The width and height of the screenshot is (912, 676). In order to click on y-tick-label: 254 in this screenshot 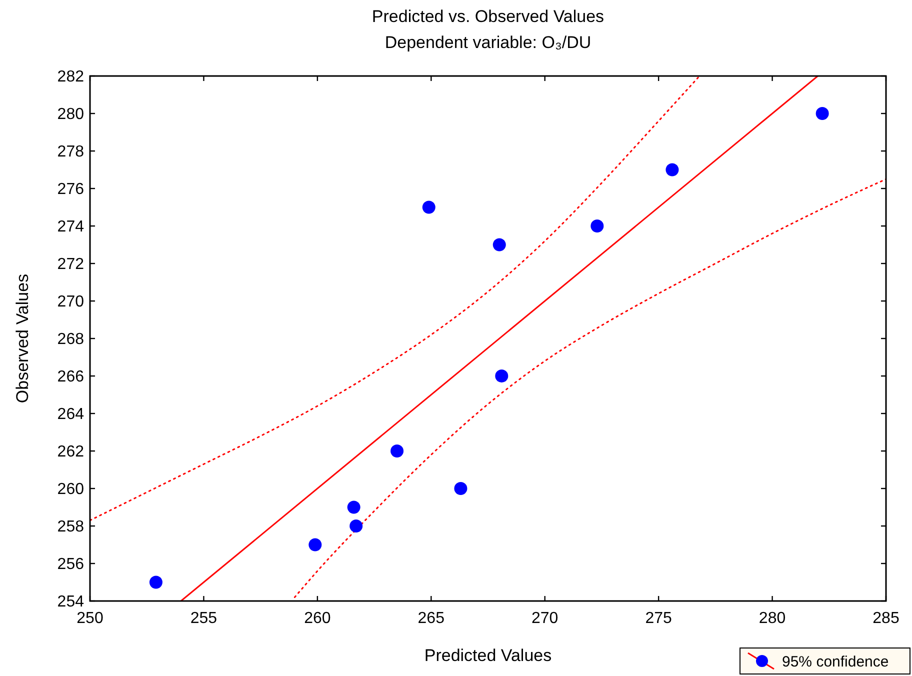, I will do `click(70, 602)`.